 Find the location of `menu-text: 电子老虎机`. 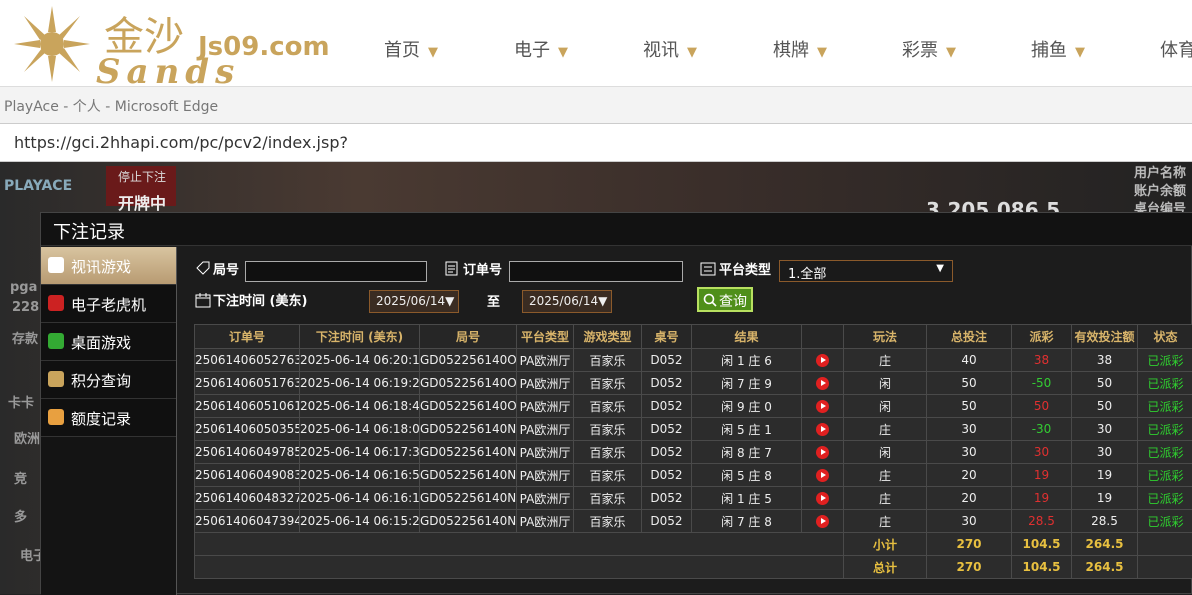

menu-text: 电子老虎机 is located at coordinates (108, 305).